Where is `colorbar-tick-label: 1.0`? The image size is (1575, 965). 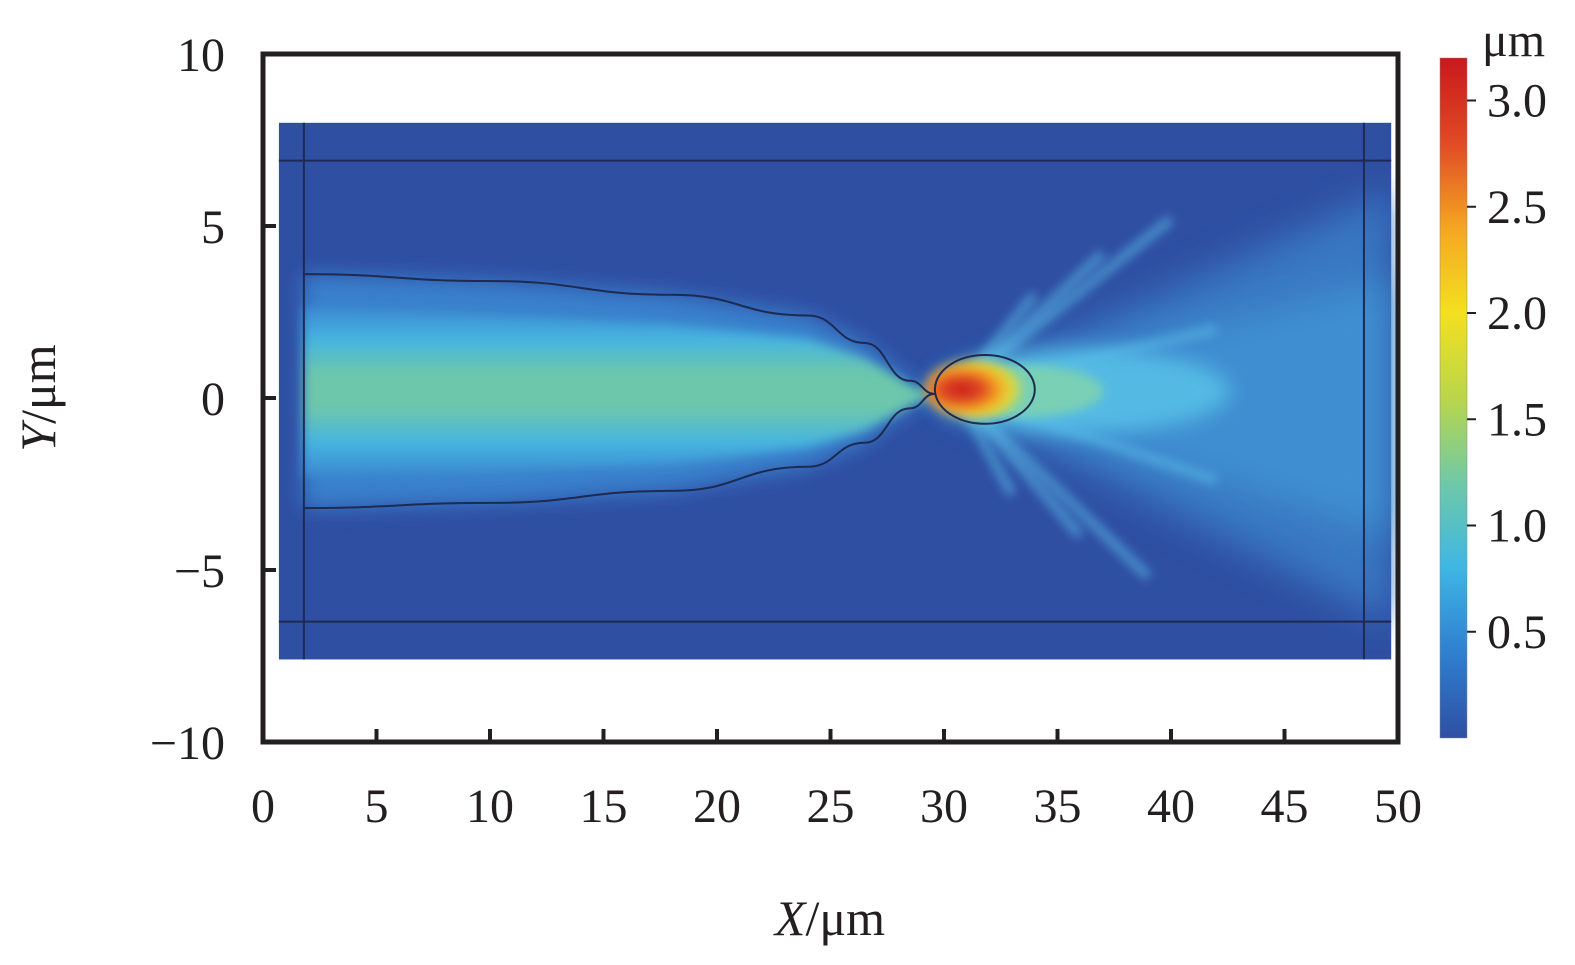
colorbar-tick-label: 1.0 is located at coordinates (1517, 526).